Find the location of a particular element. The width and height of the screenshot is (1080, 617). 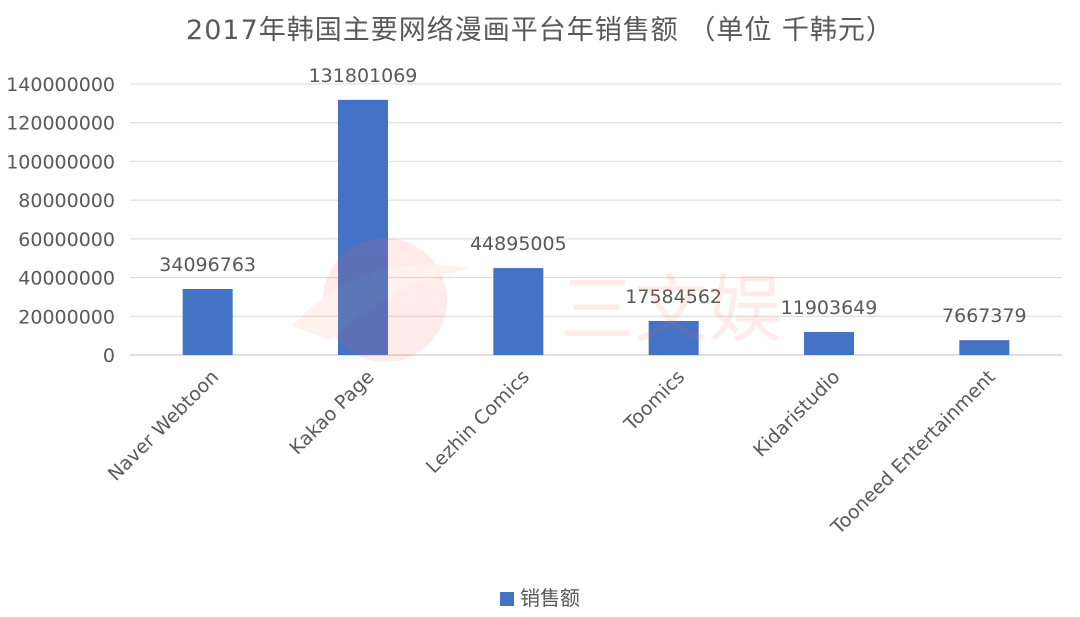

y-tick-label: 40000000 is located at coordinates (66, 279).